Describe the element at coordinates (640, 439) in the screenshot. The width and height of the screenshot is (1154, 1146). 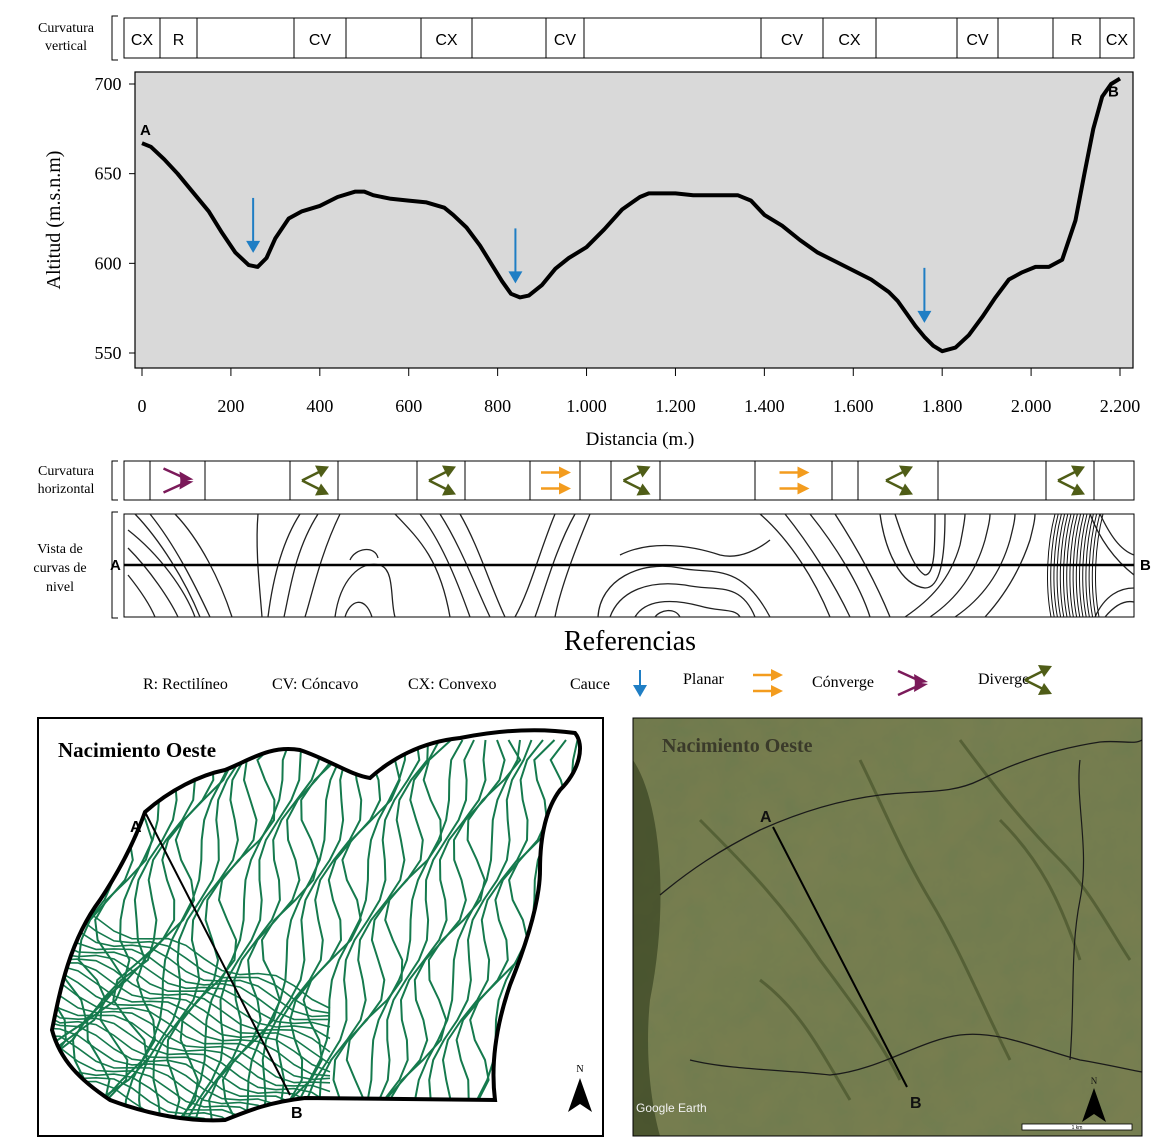
I see `x-axis-label: Distancia (m.)` at that location.